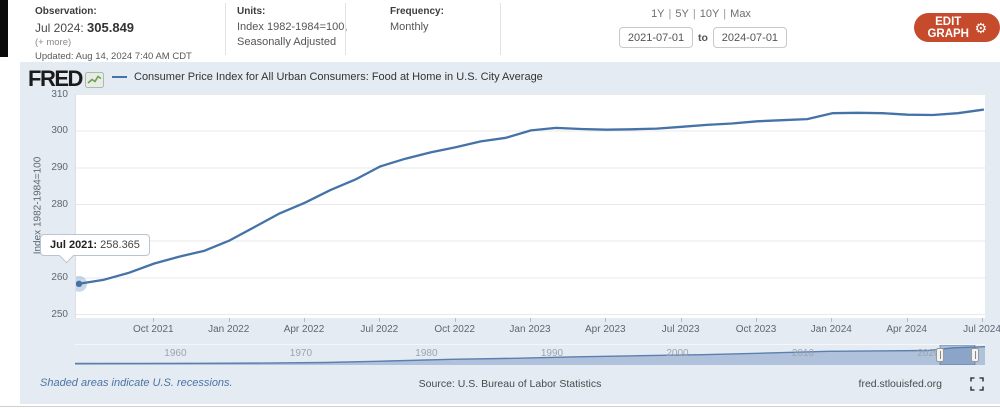 This screenshot has width=1000, height=409. I want to click on x-tick-label: Oct 2022, so click(454, 329).